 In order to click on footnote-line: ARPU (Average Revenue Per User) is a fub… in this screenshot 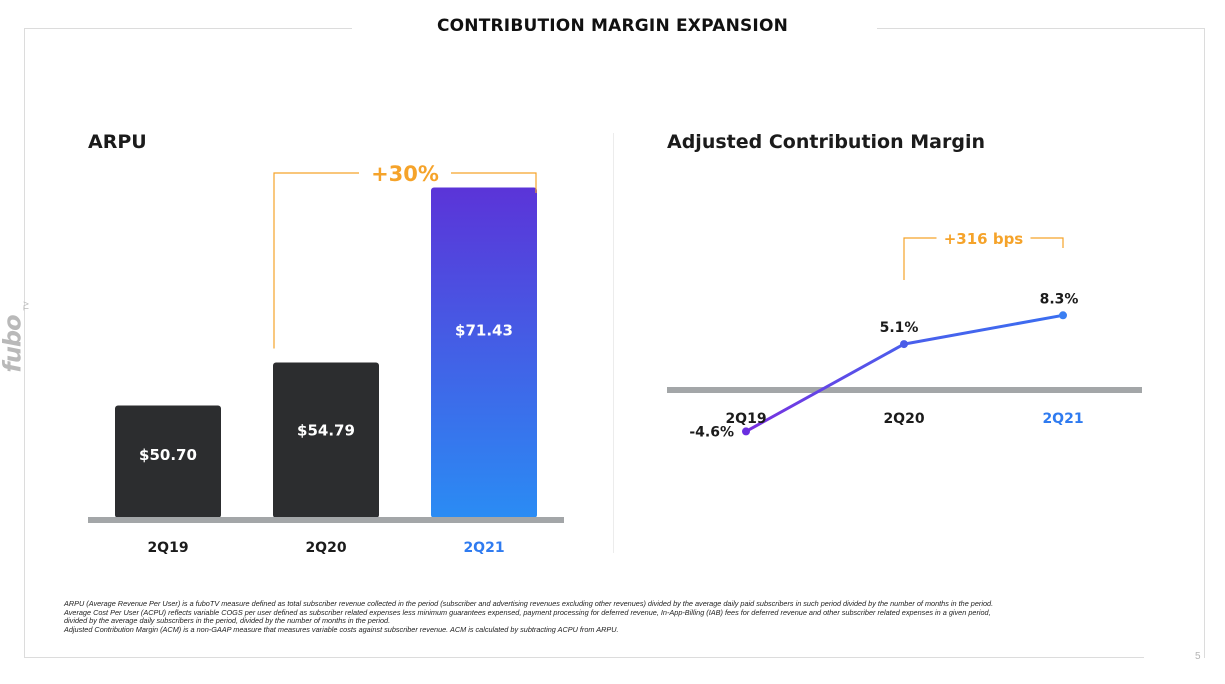, I will do `click(529, 603)`.